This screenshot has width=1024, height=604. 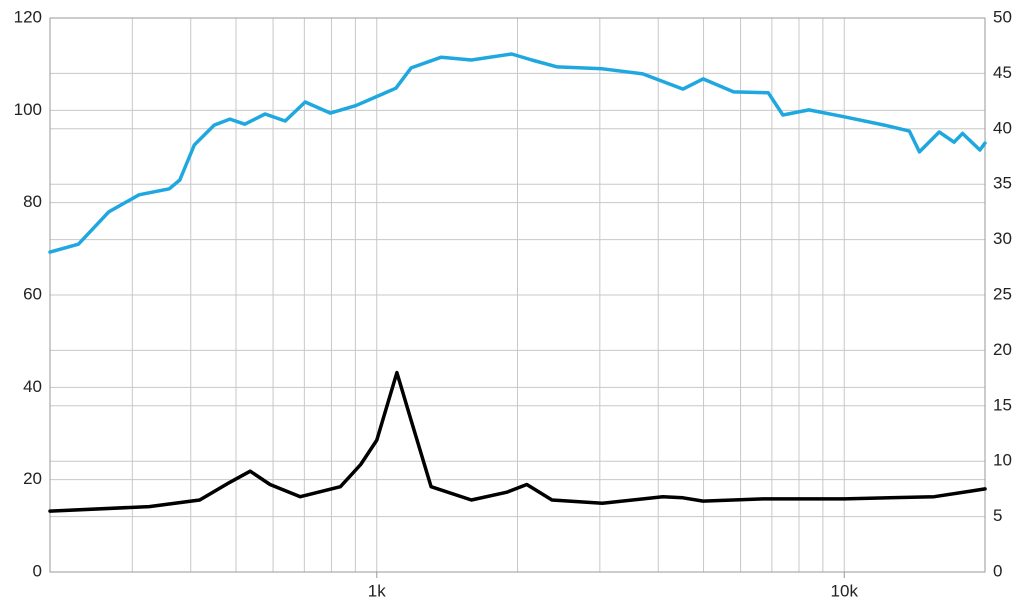 What do you see at coordinates (997, 570) in the screenshot?
I see `y2-tick-label: 0` at bounding box center [997, 570].